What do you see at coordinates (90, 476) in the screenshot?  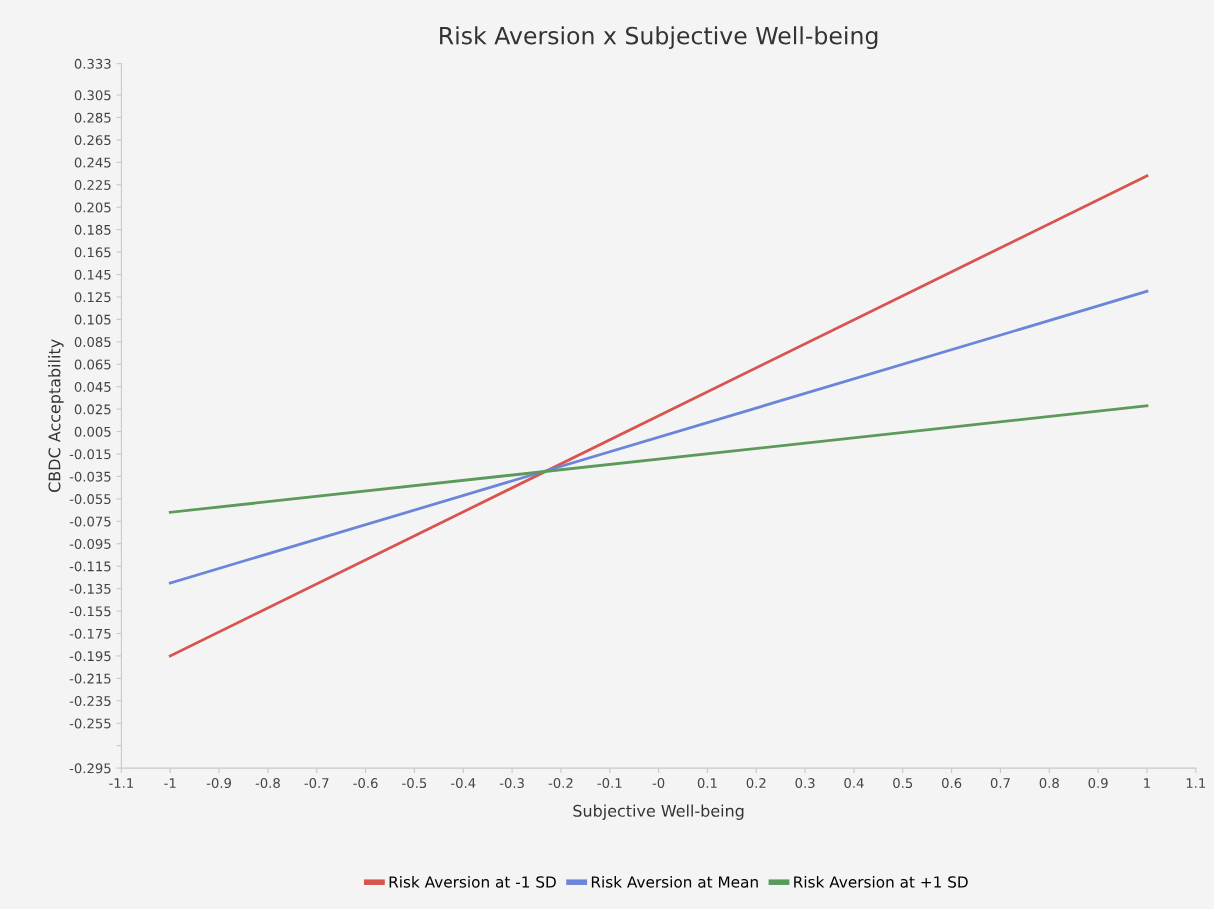 I see `y-tick-label: -0.035` at bounding box center [90, 476].